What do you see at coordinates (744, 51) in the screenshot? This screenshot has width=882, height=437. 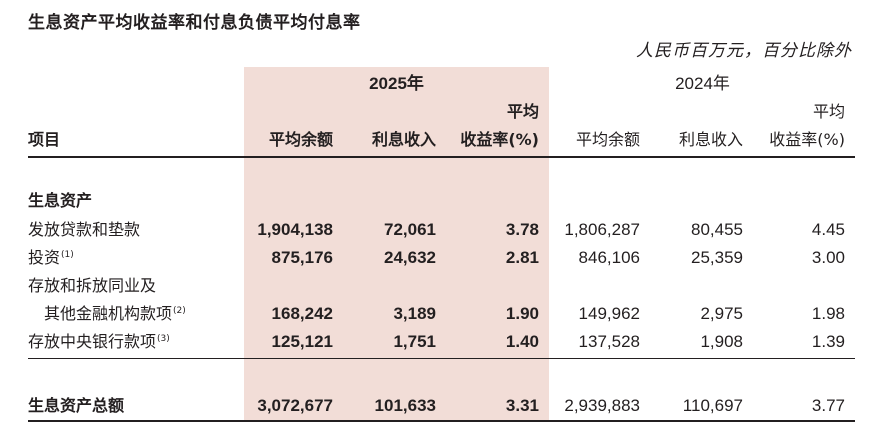 I see `unit-note: 人民币百万元，百分比除外` at bounding box center [744, 51].